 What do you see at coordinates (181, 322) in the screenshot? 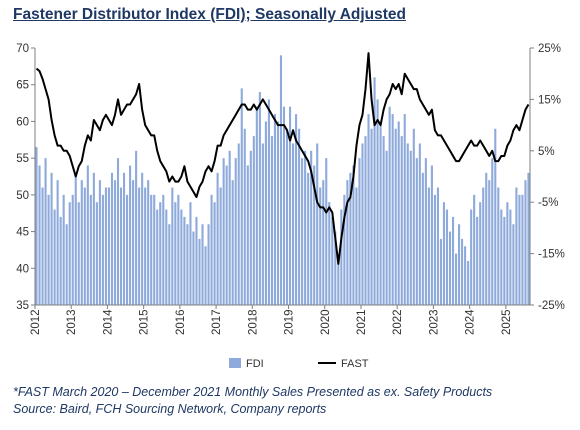
I see `x-tick-label: 2016` at bounding box center [181, 322].